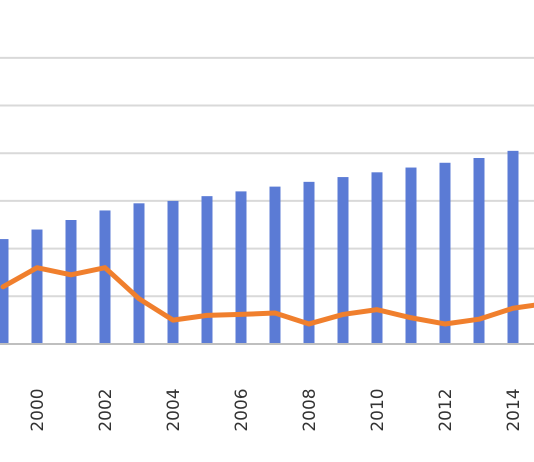  I want to click on x-tick-label-2012: 2012, so click(446, 409).